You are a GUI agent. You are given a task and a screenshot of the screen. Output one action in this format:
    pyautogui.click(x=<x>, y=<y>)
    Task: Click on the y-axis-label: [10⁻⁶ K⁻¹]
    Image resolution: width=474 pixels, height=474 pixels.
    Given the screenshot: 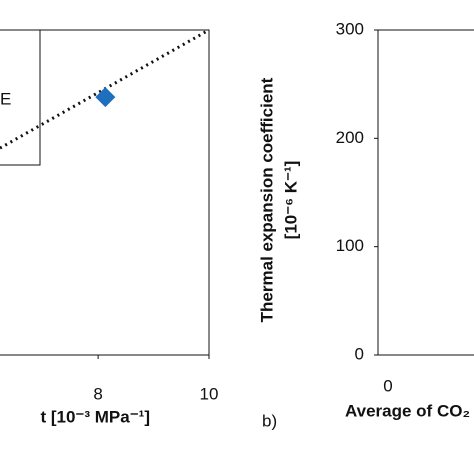 What is the action you would take?
    pyautogui.click(x=290, y=200)
    